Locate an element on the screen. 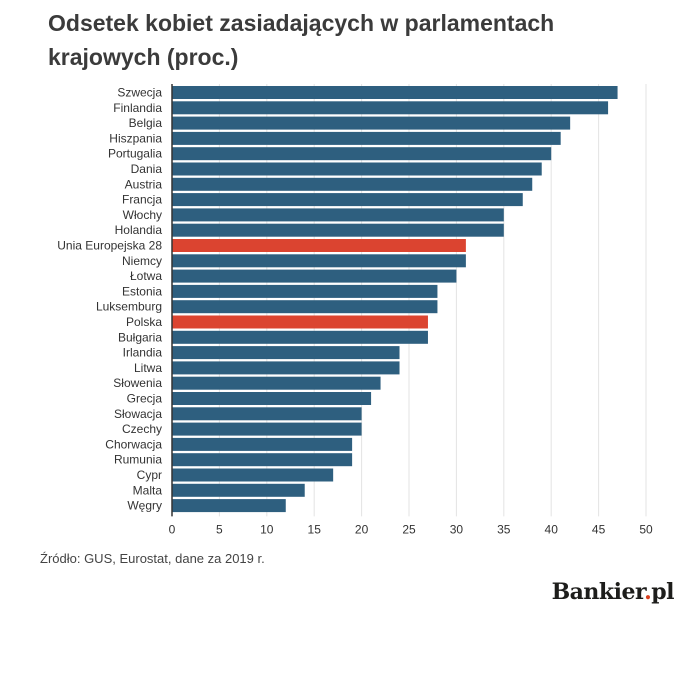 The height and width of the screenshot is (690, 696). bankier-logo: Bankier.pl is located at coordinates (613, 592).